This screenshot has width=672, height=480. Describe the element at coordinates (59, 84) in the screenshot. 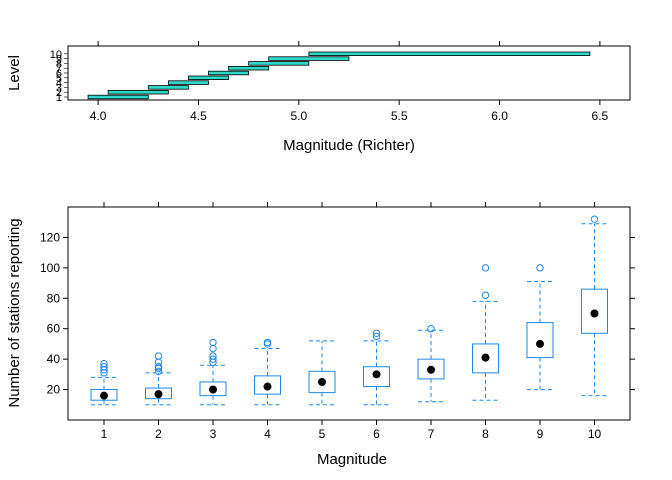

I see `shingle-level-label: 4` at that location.